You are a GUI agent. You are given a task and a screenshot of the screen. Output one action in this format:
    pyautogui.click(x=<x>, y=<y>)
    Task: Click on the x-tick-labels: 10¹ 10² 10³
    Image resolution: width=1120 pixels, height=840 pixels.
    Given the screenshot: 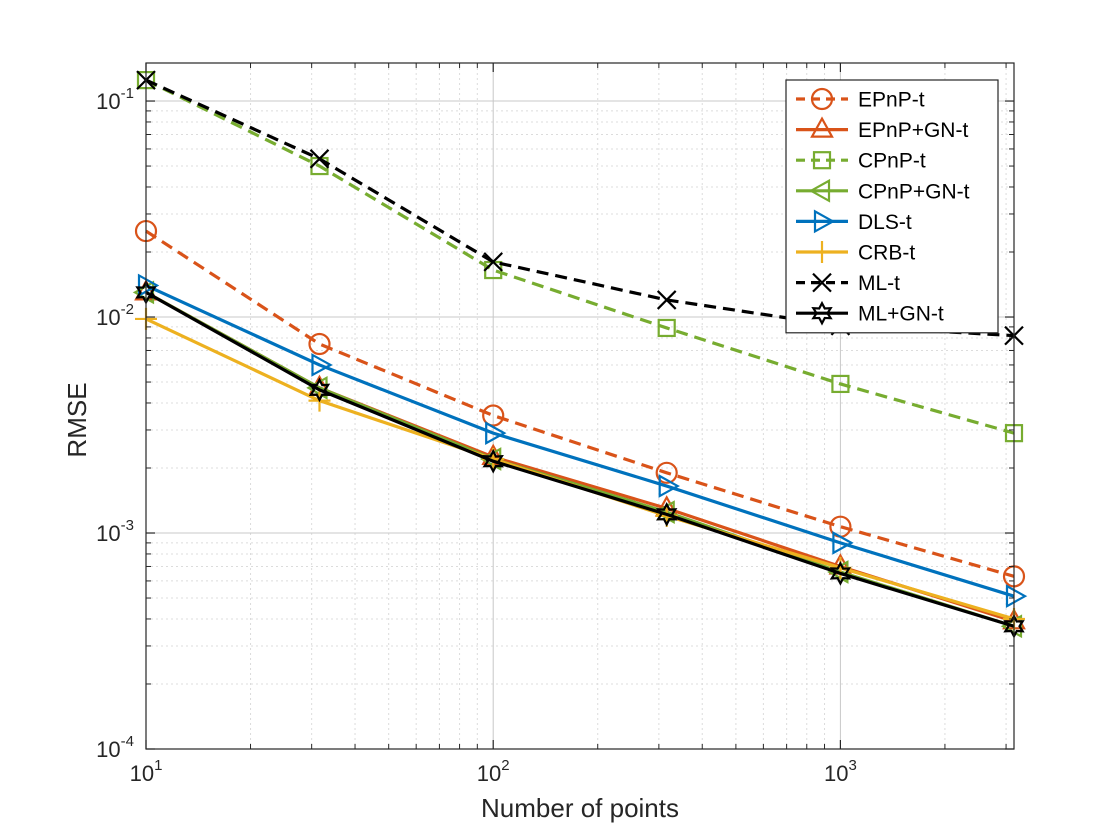 What is the action you would take?
    pyautogui.click(x=493, y=771)
    